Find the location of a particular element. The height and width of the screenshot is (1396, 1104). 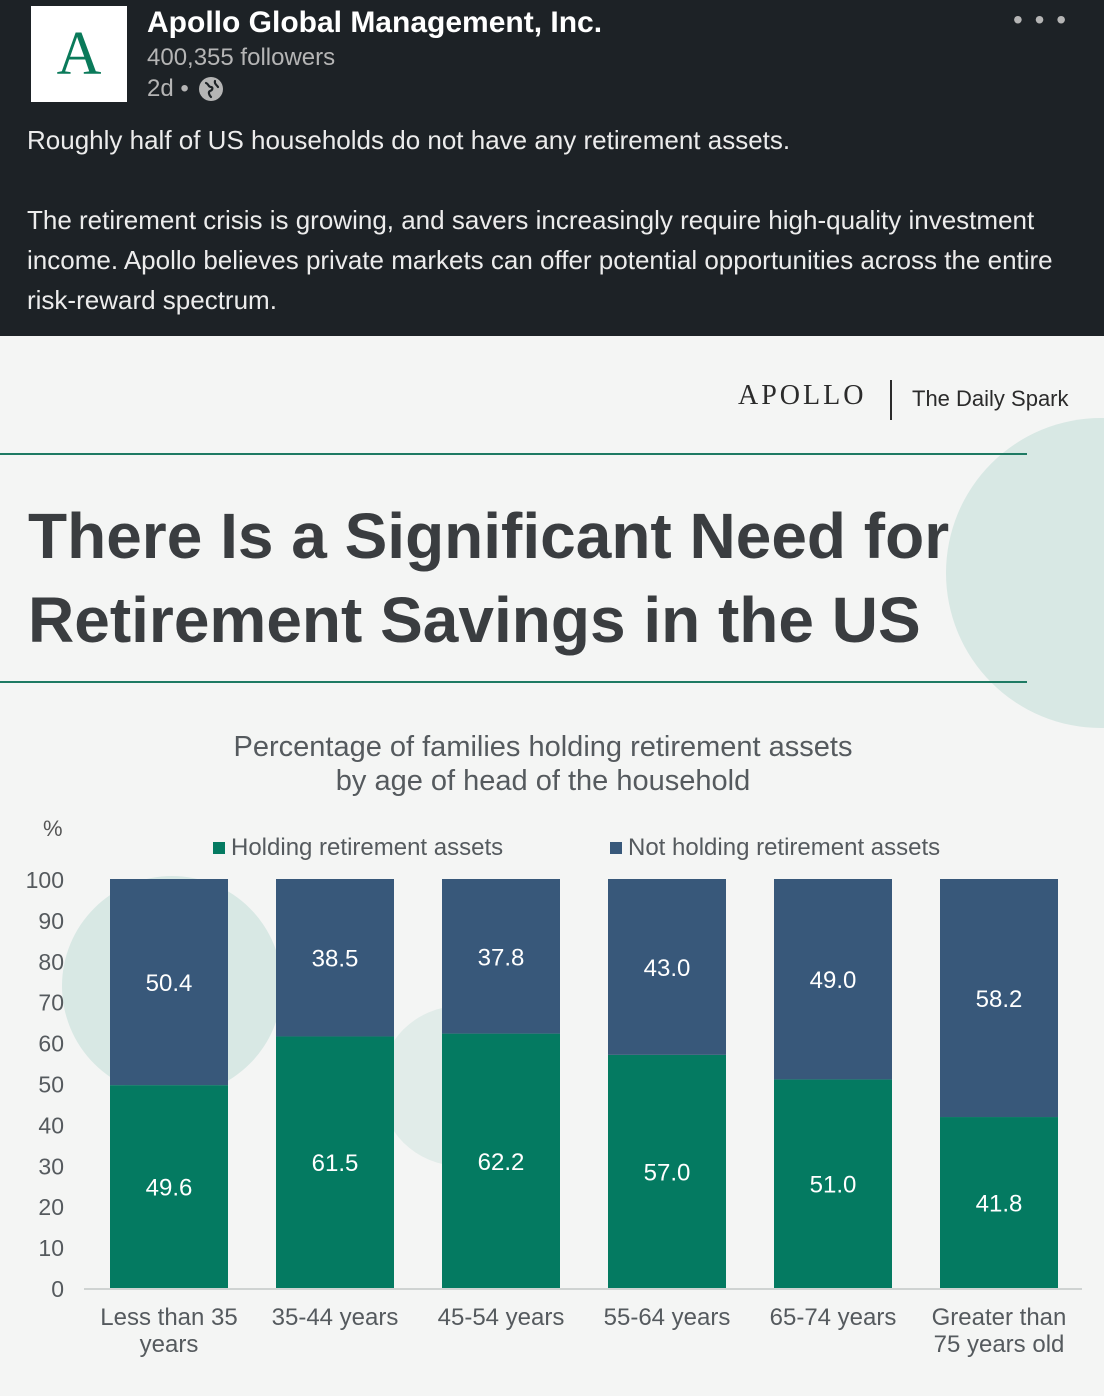

y-tick-label: 10 is located at coordinates (51, 1248).